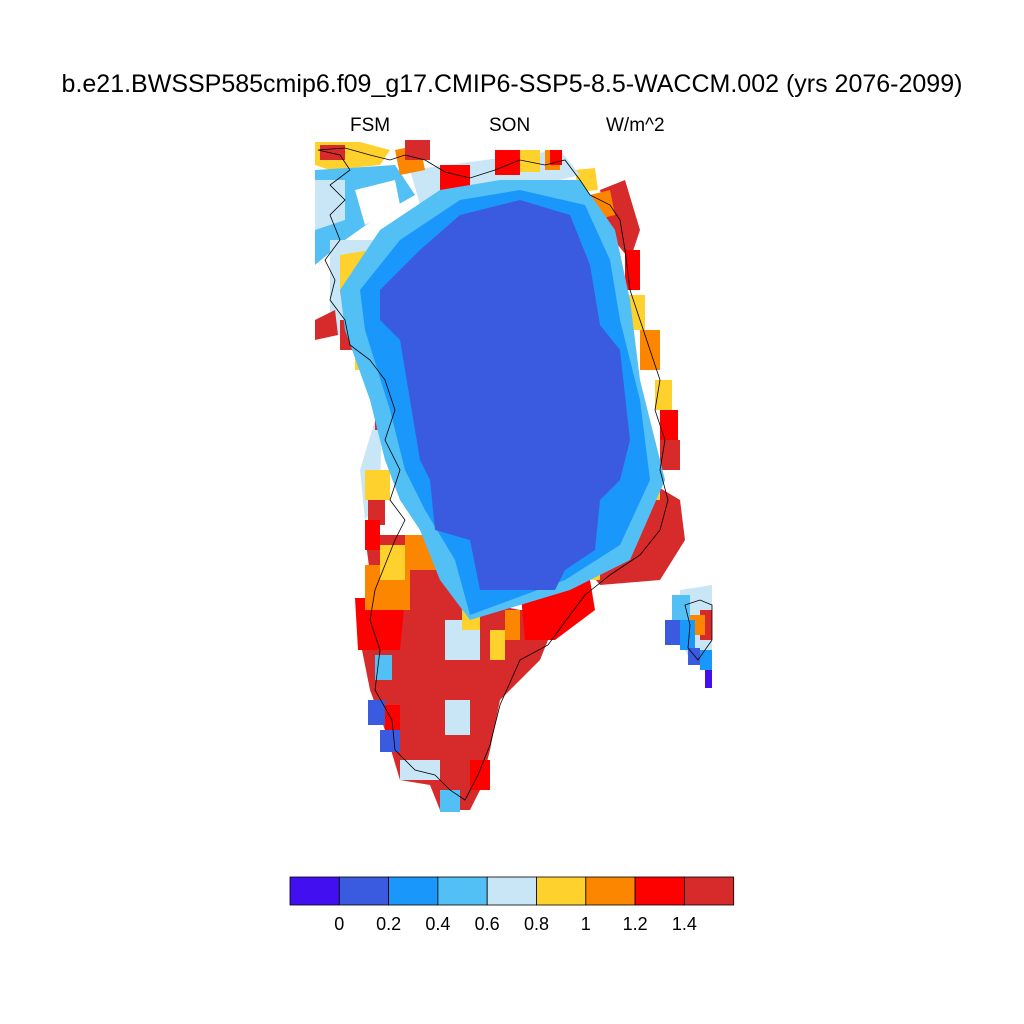 This screenshot has width=1024, height=1024. I want to click on coastline, so click(698, 630).